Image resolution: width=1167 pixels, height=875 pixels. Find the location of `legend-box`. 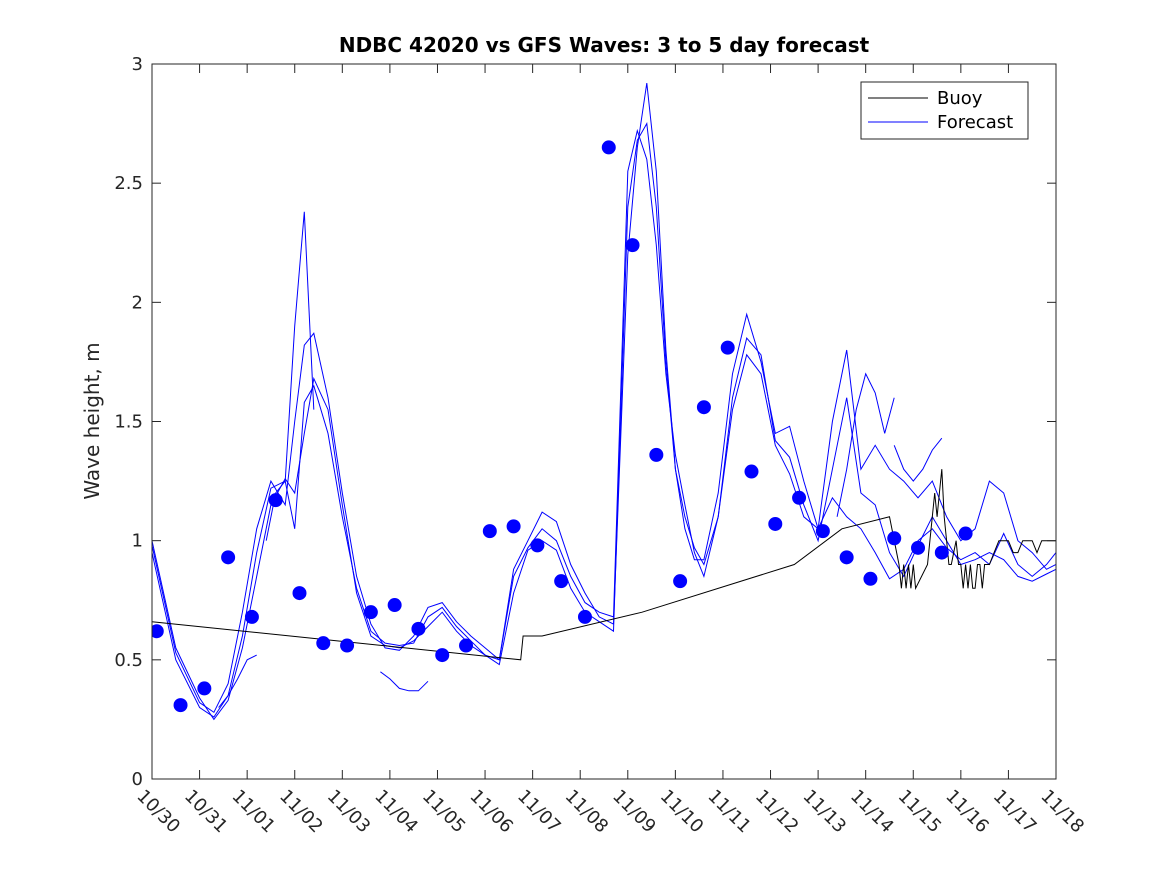

legend-box is located at coordinates (944, 110).